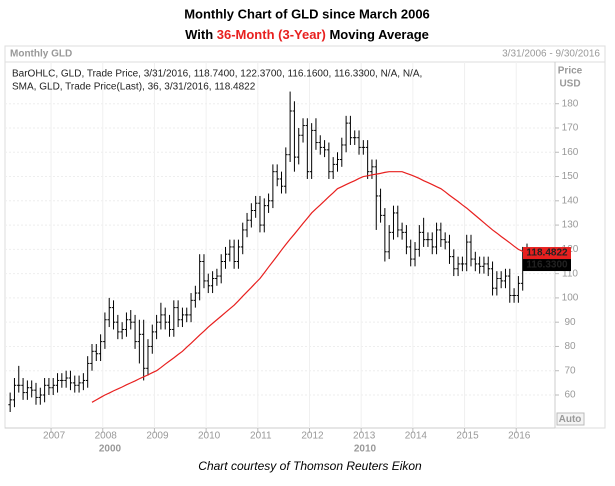 The width and height of the screenshot is (615, 486). I want to click on range-label: 3/31/2006 - 9/30/2016, so click(551, 54).